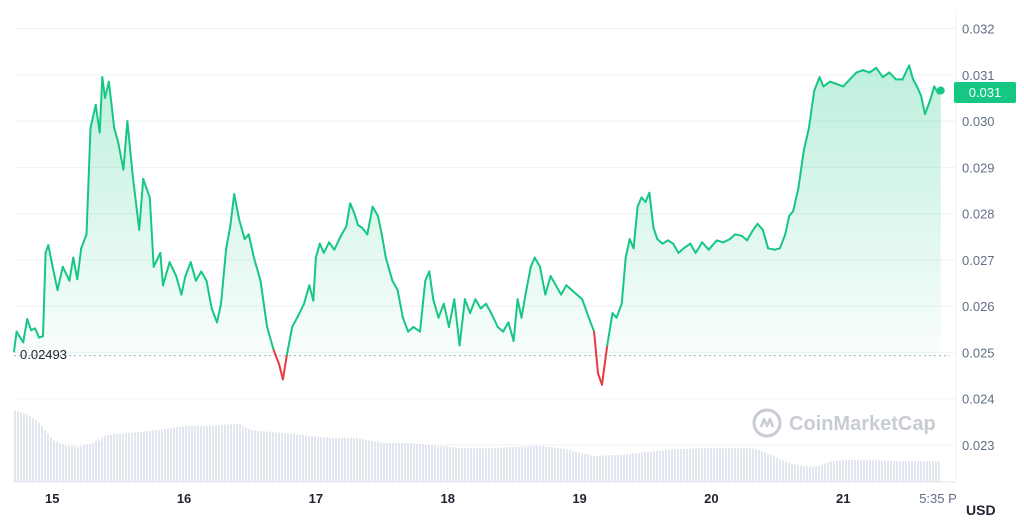 The height and width of the screenshot is (532, 1024). I want to click on price-tag-background, so click(985, 92).